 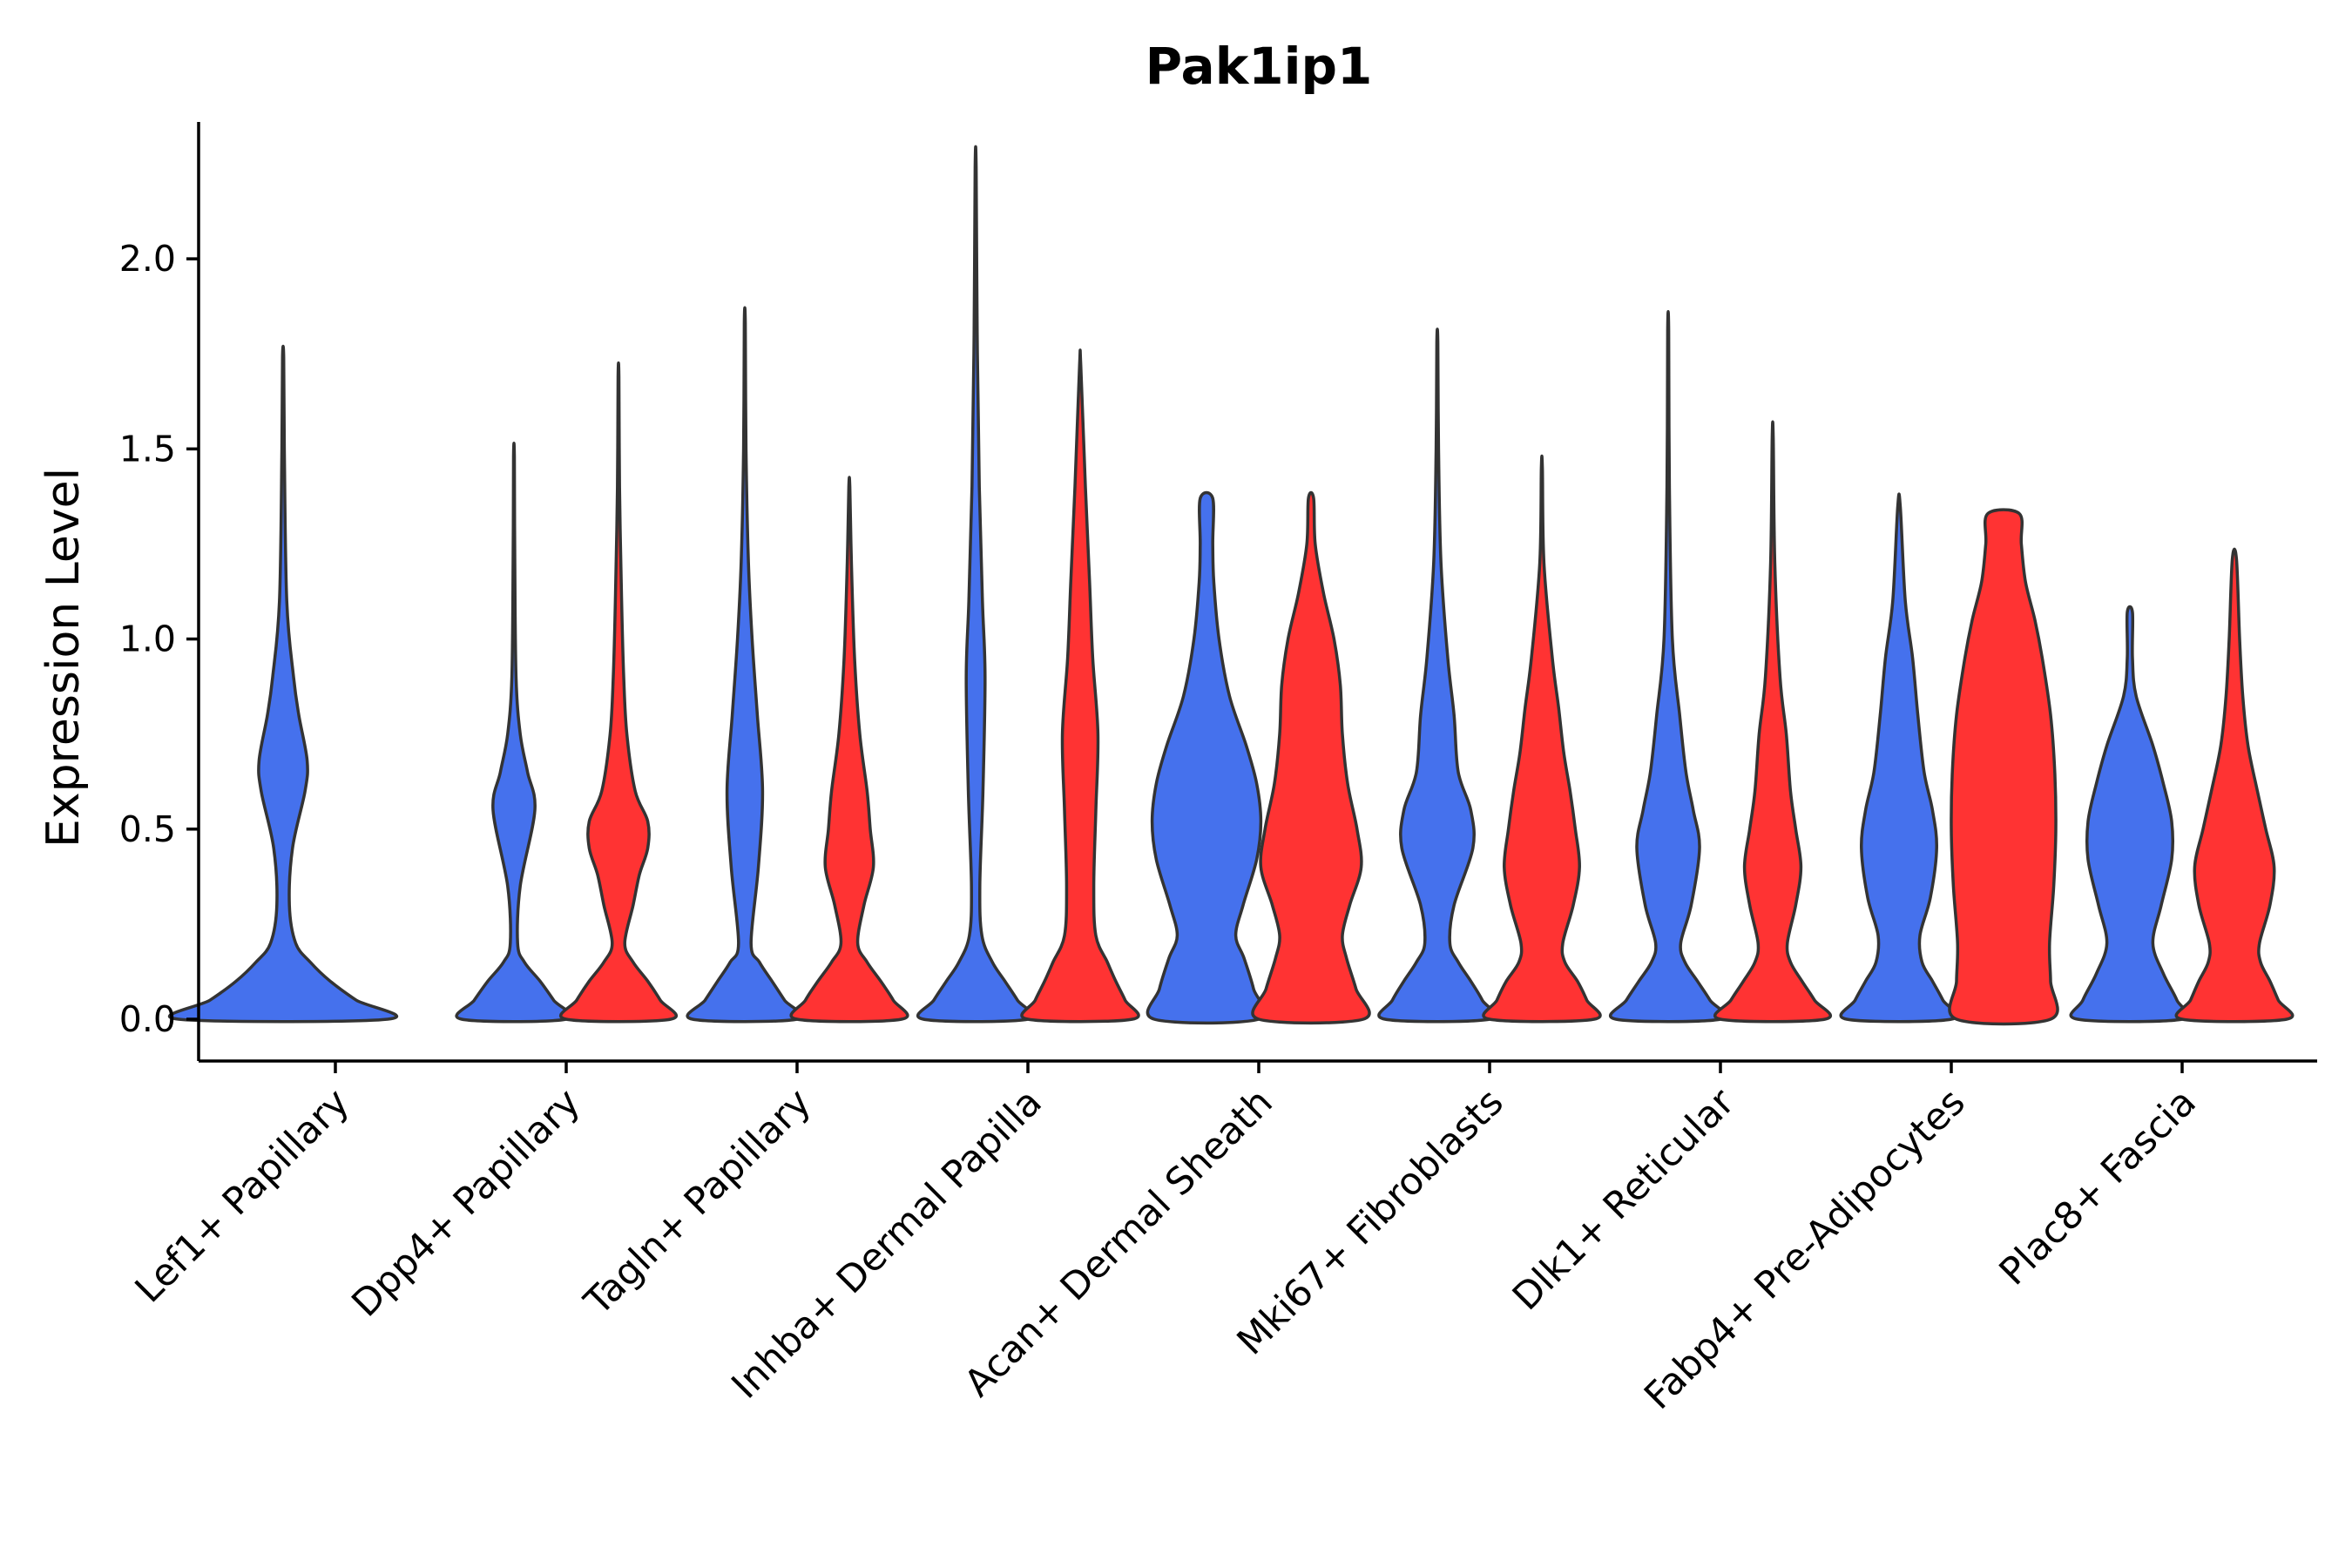 I want to click on x-tick-label: Plac8+ Fascia, so click(x=2098, y=1187).